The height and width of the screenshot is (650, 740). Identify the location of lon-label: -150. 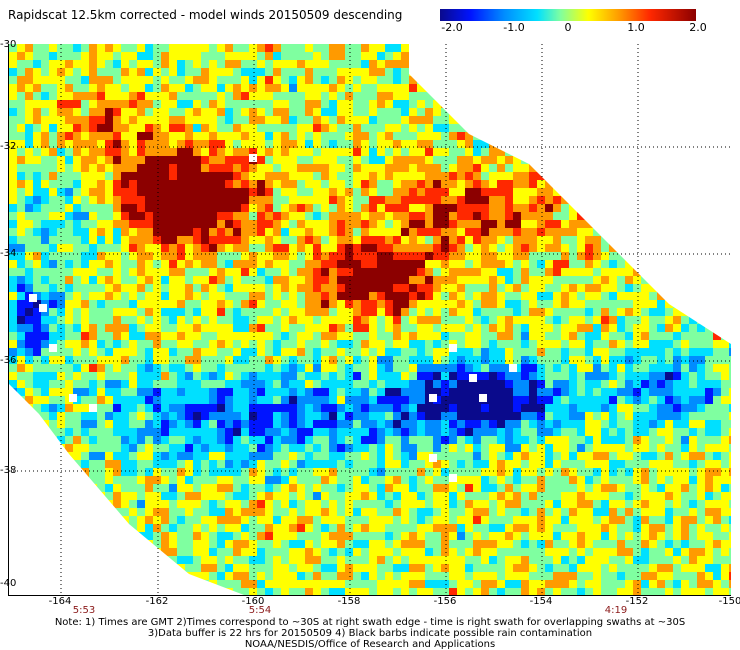
(729, 601).